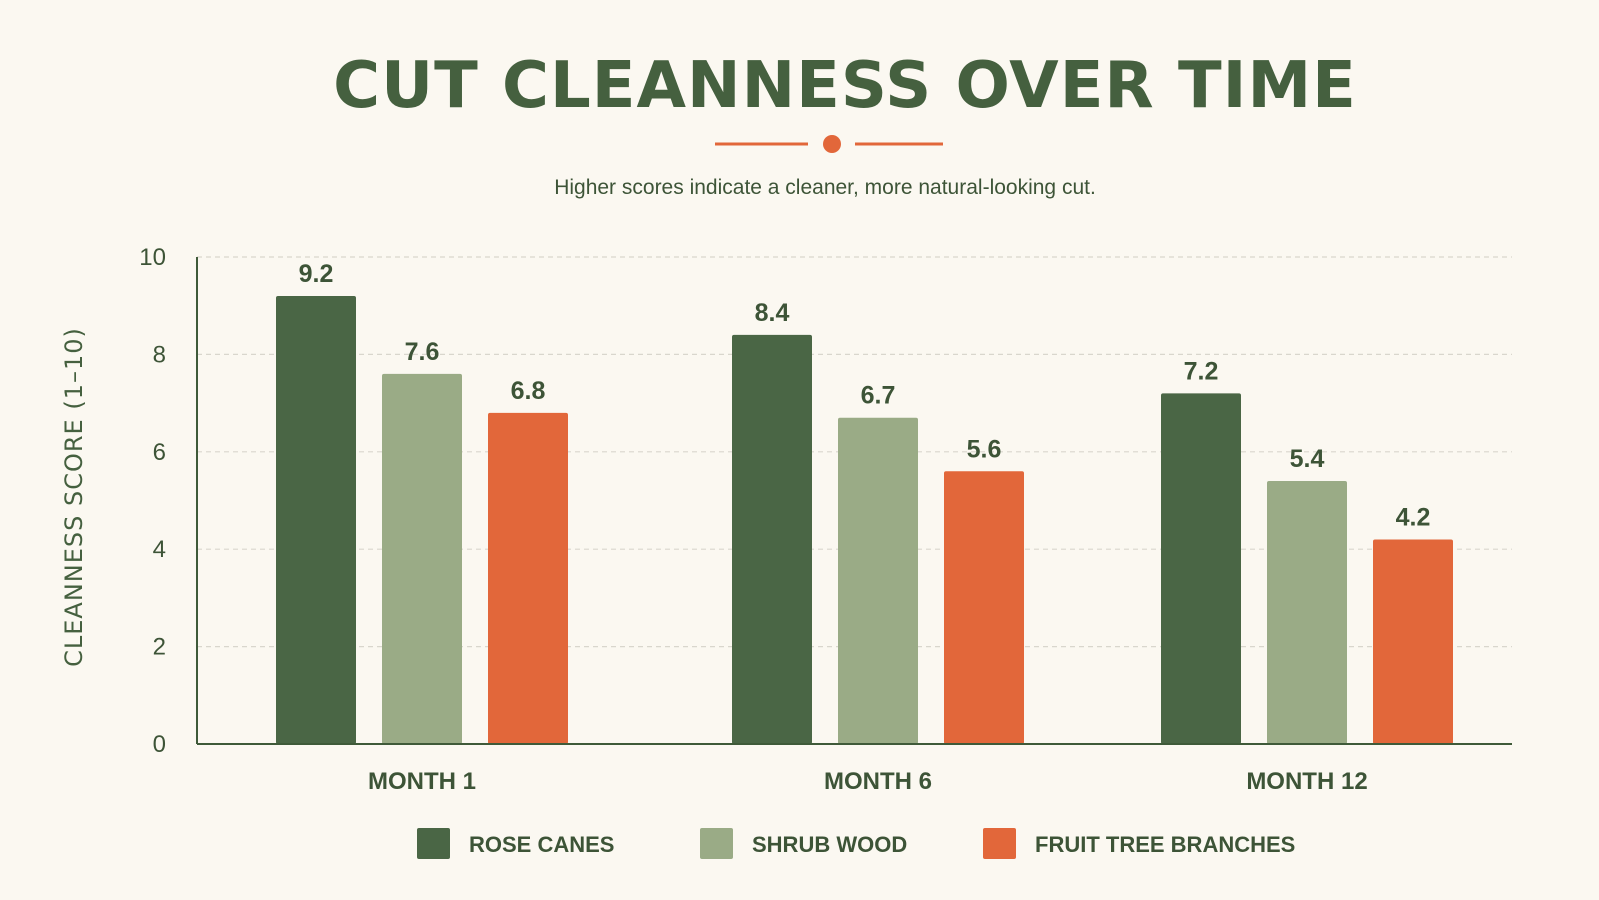 The width and height of the screenshot is (1599, 900). What do you see at coordinates (316, 274) in the screenshot?
I see `bar-value-label: 9.2` at bounding box center [316, 274].